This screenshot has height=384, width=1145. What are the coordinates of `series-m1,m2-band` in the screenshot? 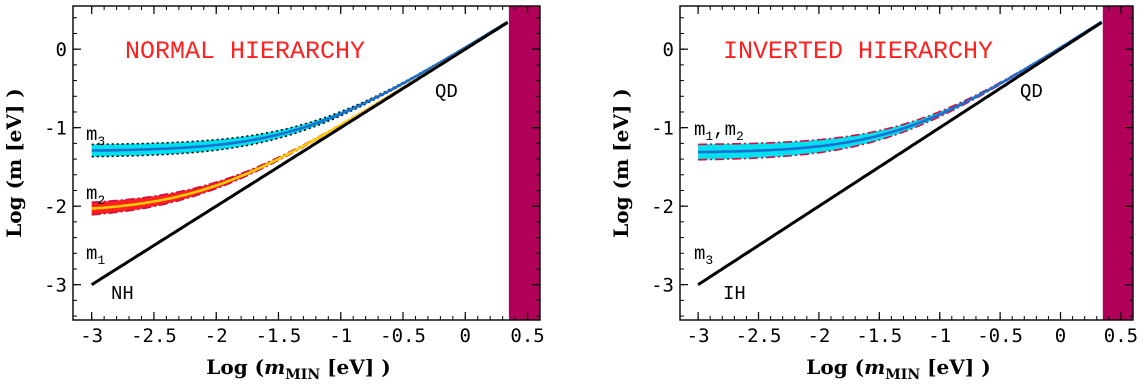 It's located at (900, 90).